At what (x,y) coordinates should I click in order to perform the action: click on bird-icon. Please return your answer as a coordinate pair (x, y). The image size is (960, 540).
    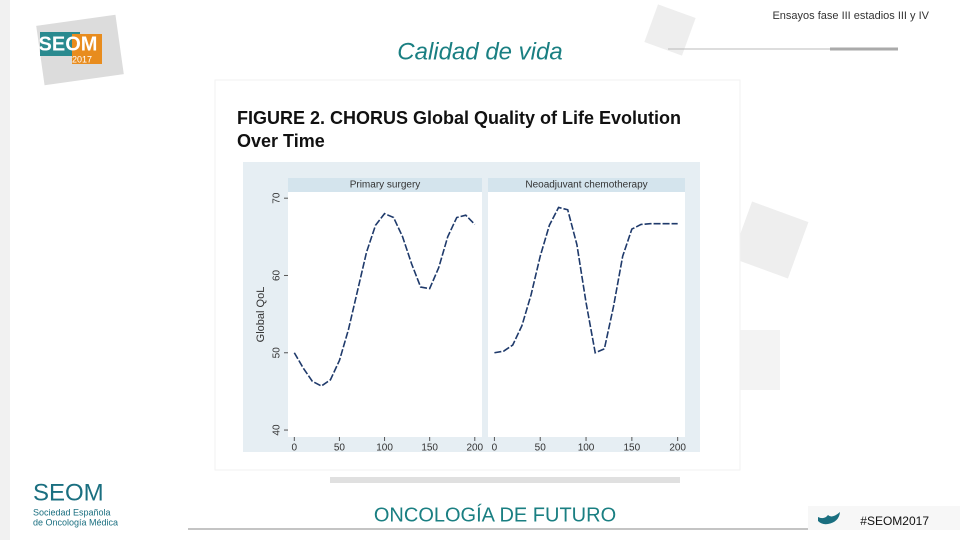
    Looking at the image, I should click on (829, 518).